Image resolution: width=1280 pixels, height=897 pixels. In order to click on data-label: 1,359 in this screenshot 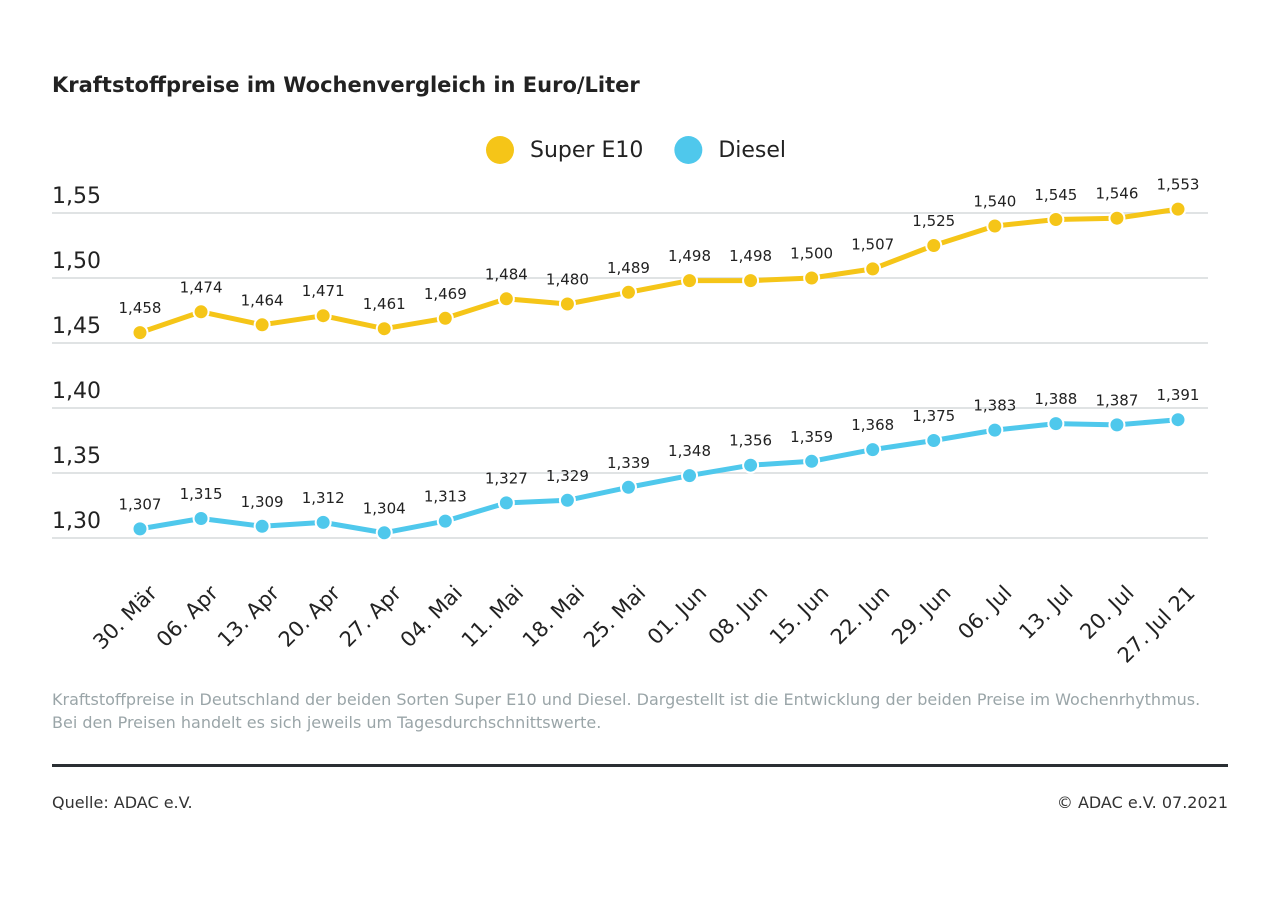, I will do `click(811, 437)`.